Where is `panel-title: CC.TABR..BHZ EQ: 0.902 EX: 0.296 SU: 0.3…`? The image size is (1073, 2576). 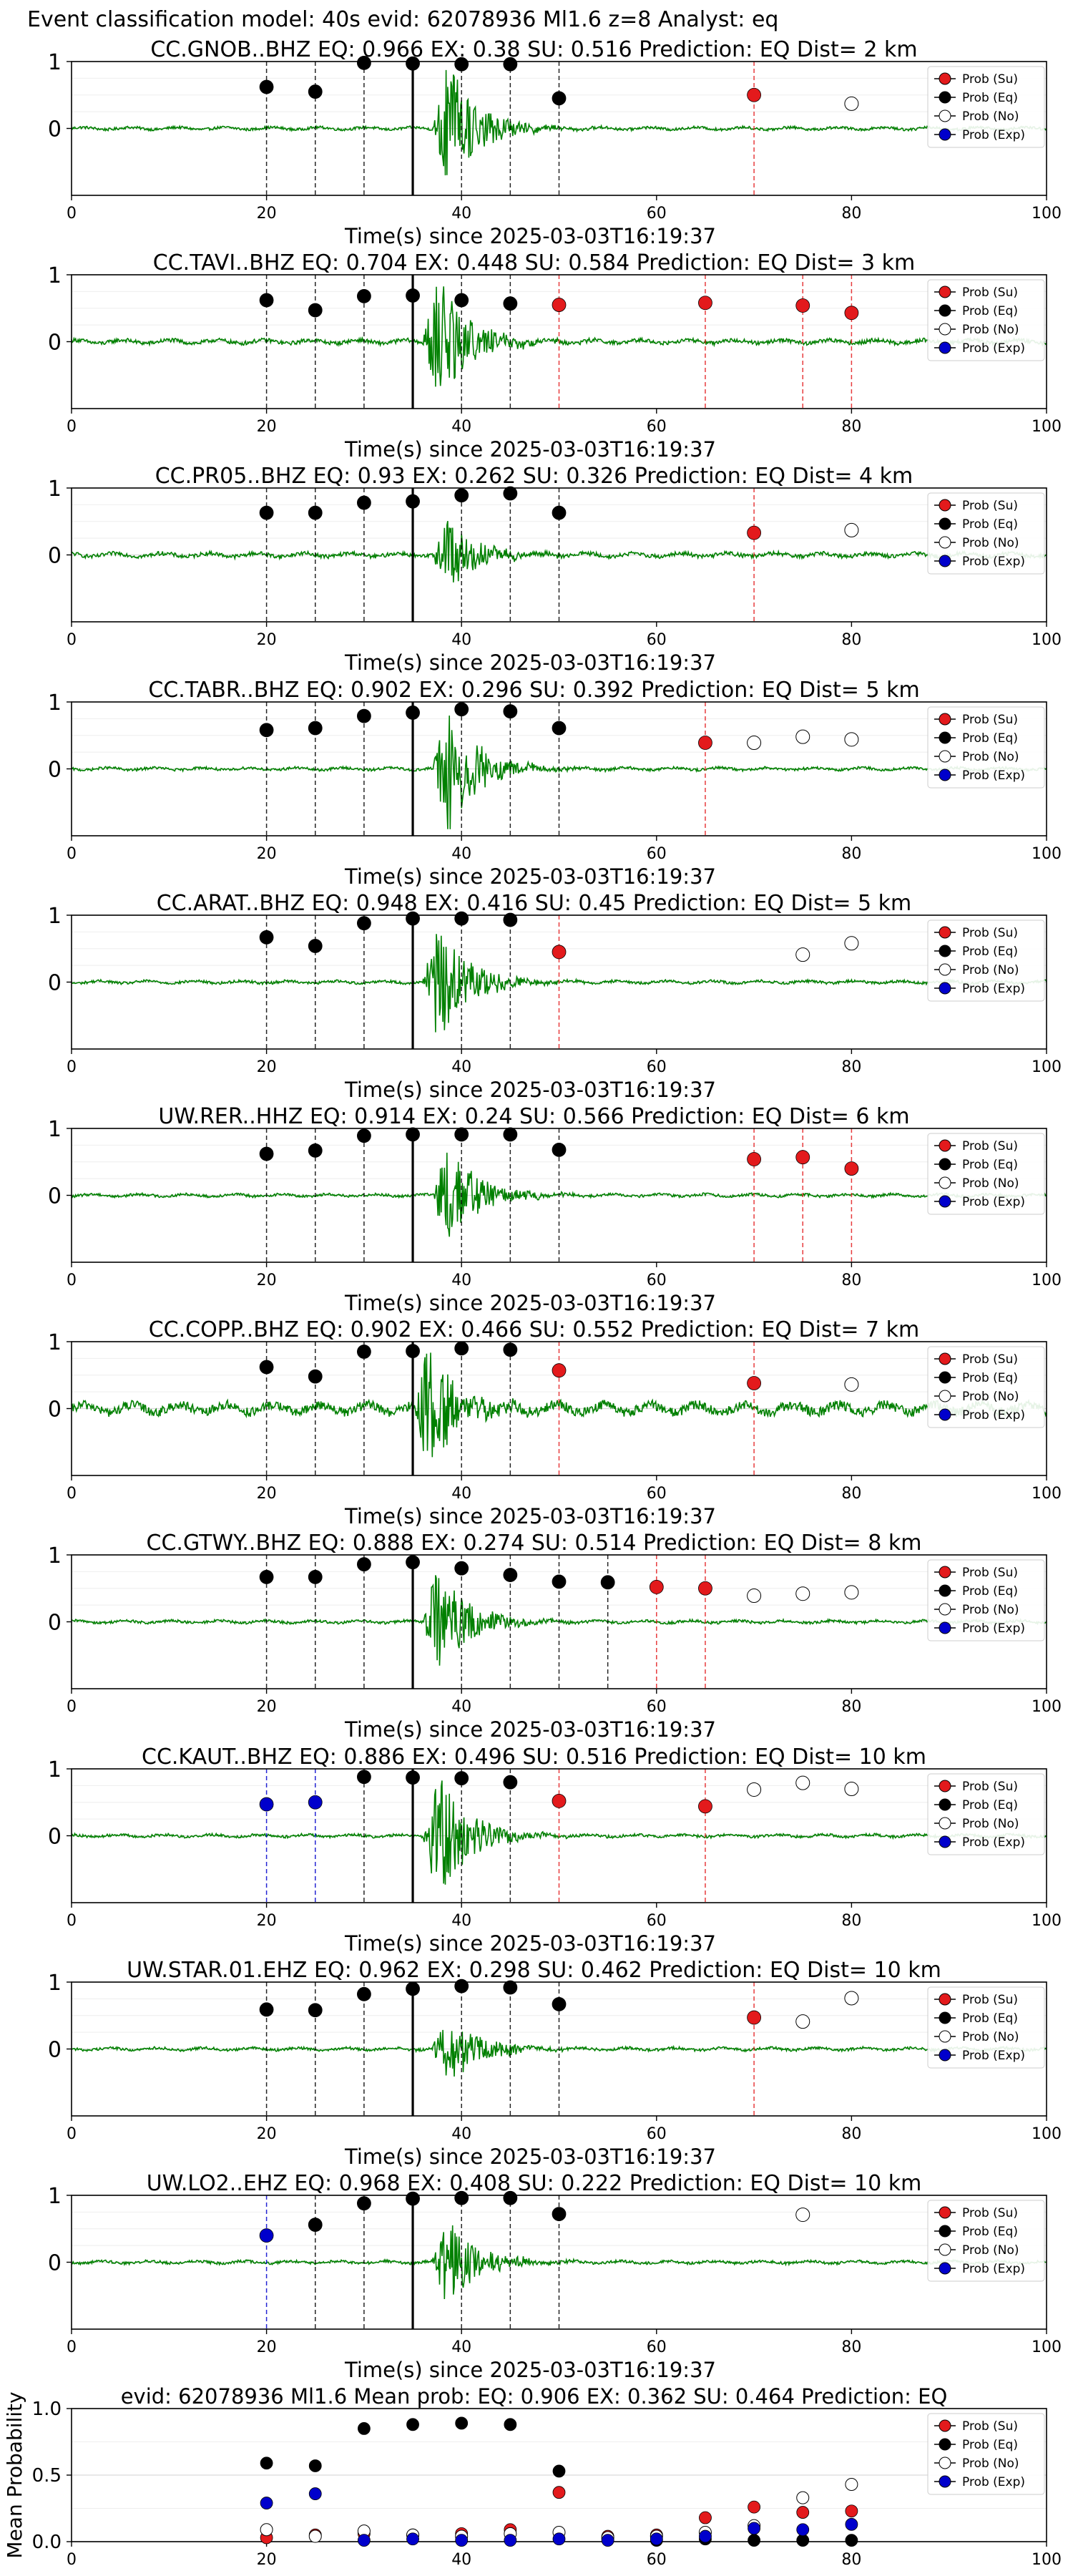 panel-title: CC.TABR..BHZ EQ: 0.902 EX: 0.296 SU: 0.3… is located at coordinates (533, 690).